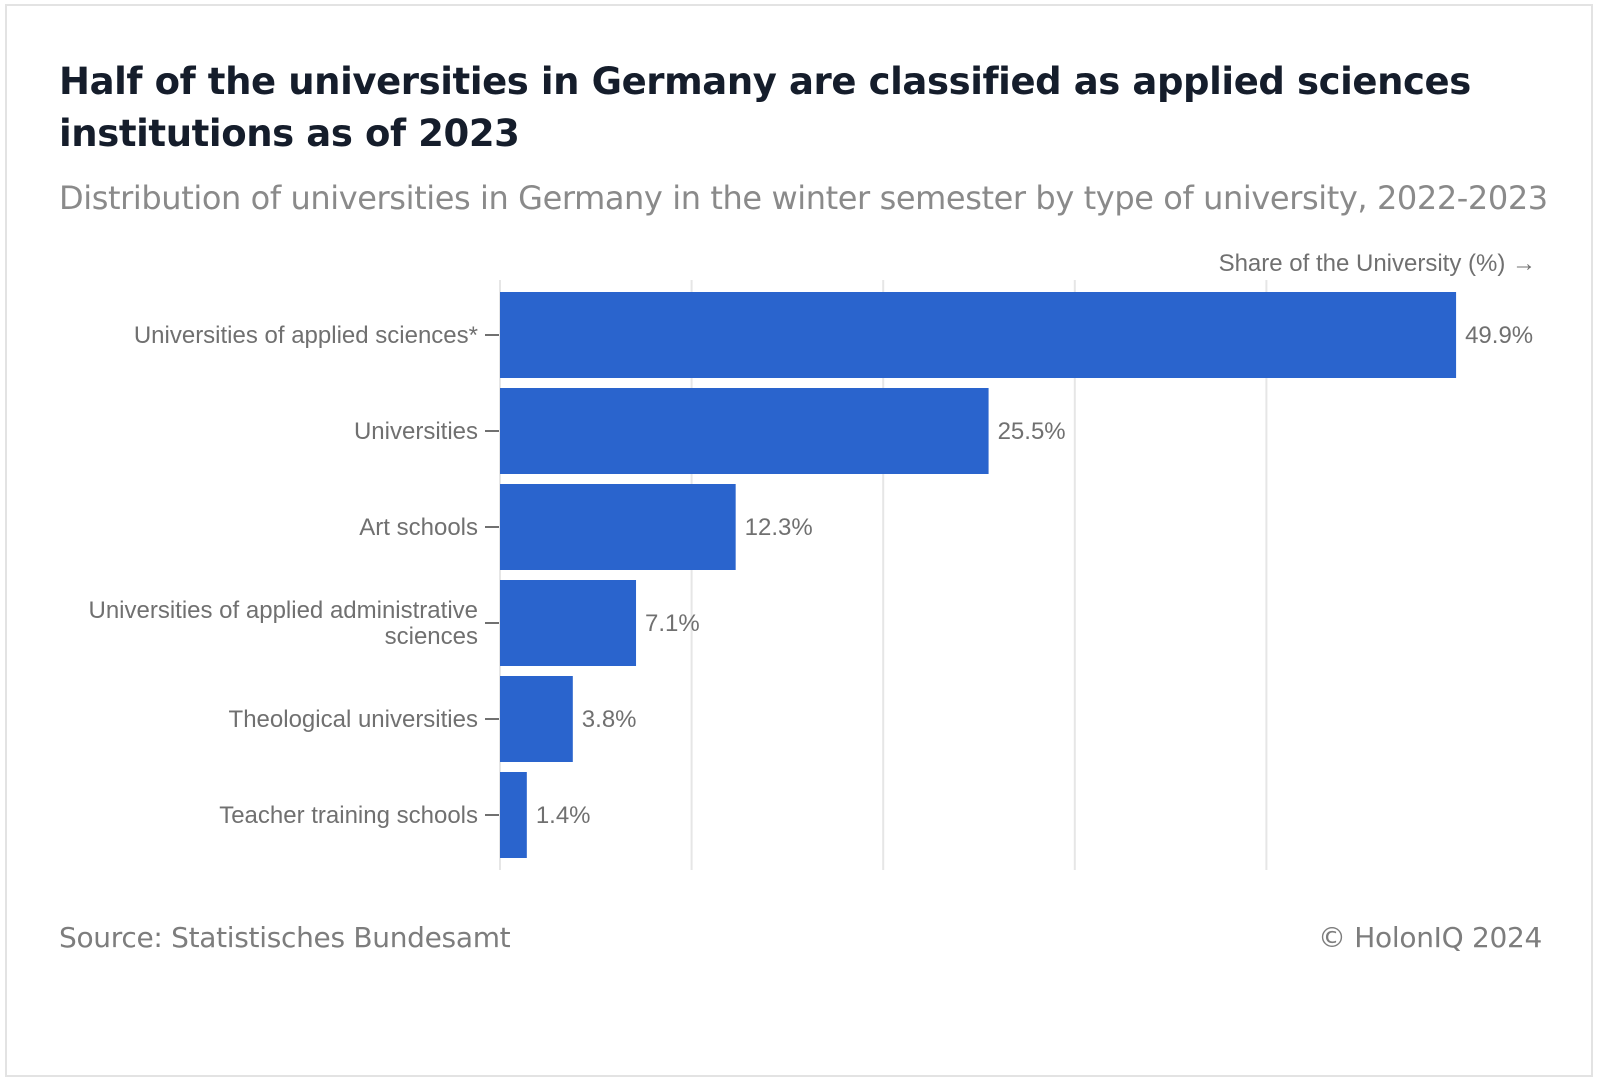 This screenshot has height=1082, width=1600. Describe the element at coordinates (1499, 335) in the screenshot. I see `value-label: 49.9%` at that location.